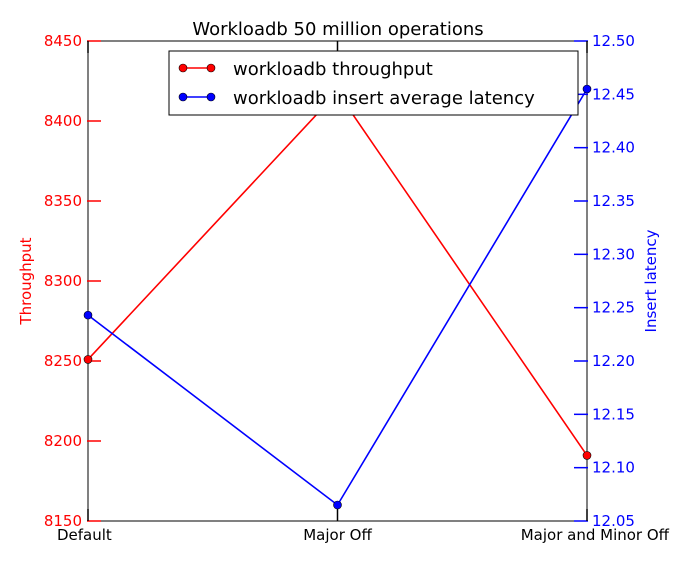 The image size is (690, 562). I want to click on right-axis-tick-label: 12.20, so click(613, 361).